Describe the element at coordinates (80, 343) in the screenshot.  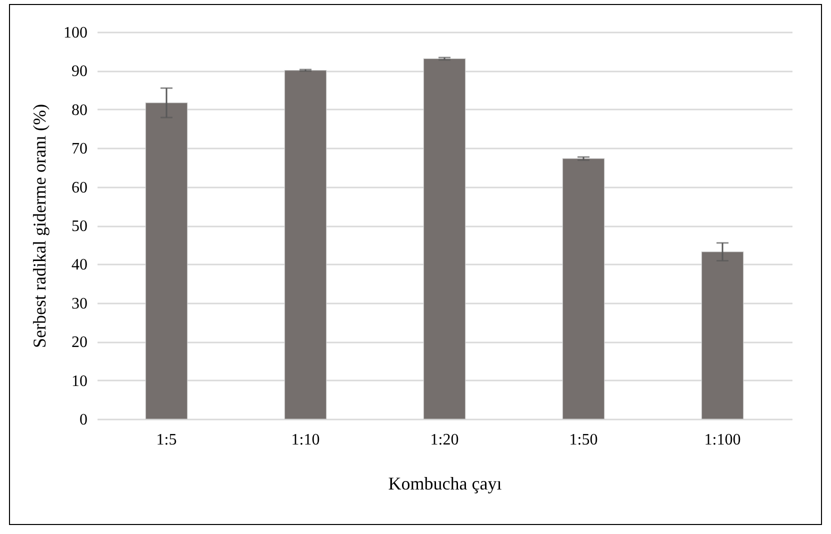
I see `y-tick-label: 20` at that location.